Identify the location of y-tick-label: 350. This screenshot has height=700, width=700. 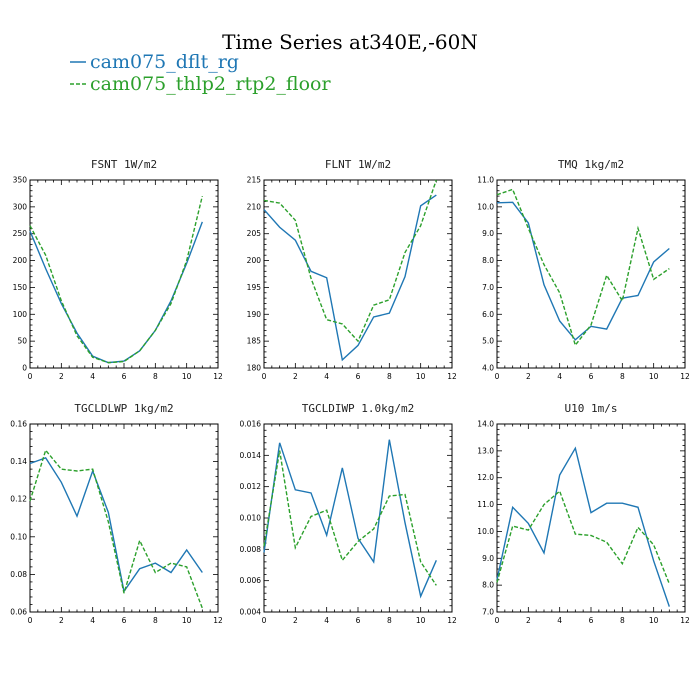
(20, 180).